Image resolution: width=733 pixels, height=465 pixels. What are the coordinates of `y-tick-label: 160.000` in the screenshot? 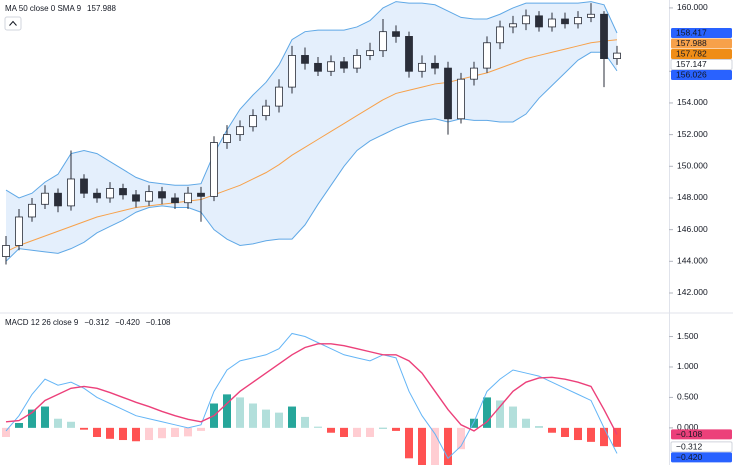 It's located at (692, 7).